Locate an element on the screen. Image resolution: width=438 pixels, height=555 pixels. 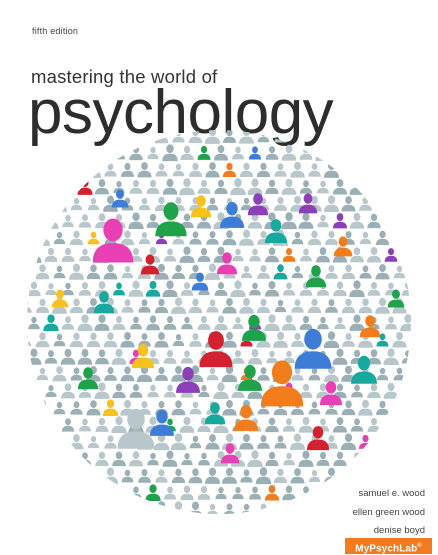
book-subtitle: mastering the world of is located at coordinates (124, 76).